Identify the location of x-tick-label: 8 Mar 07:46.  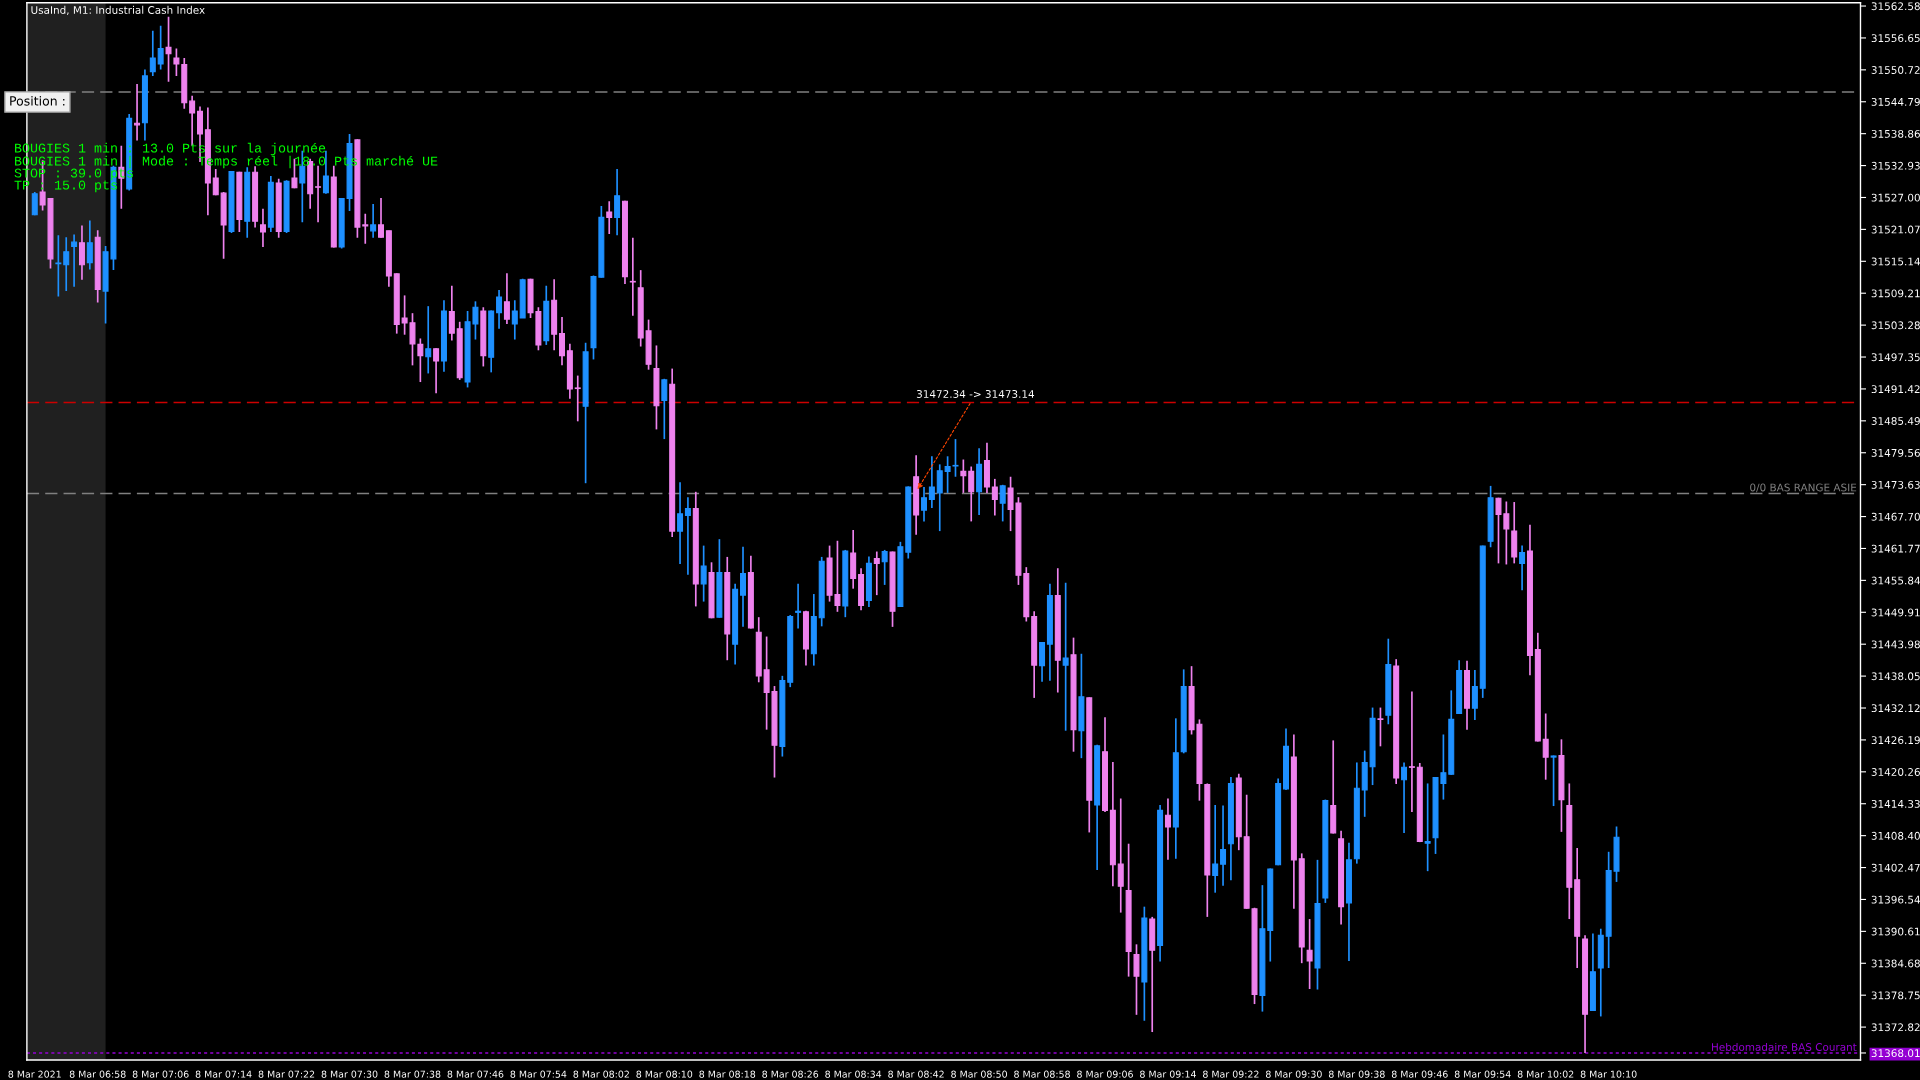
(475, 1074).